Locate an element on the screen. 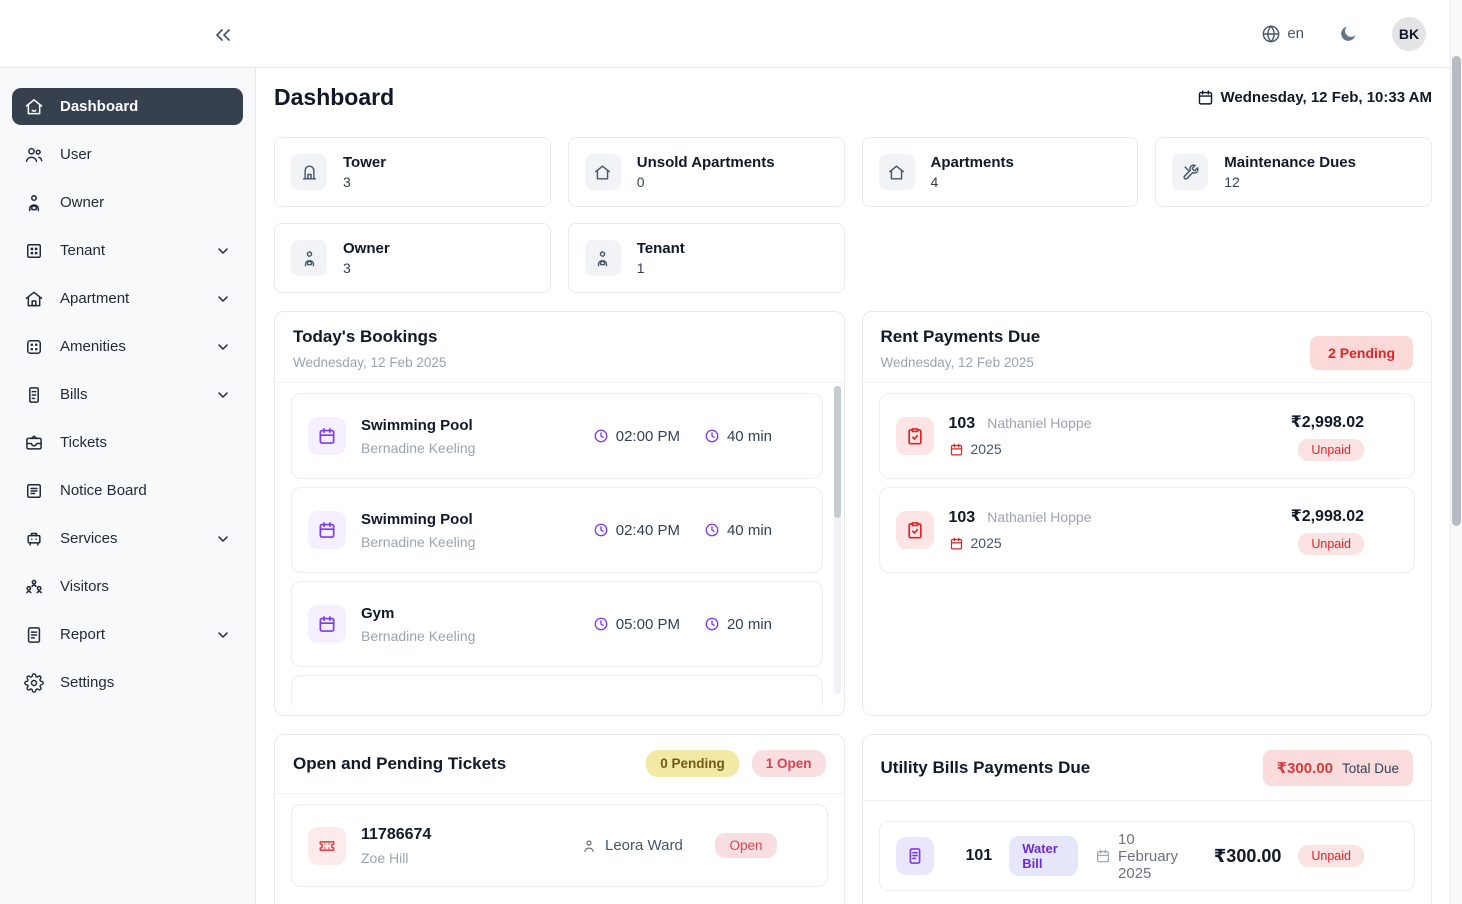 This screenshot has width=1462, height=904. sidebar-item-label: Apartment is located at coordinates (95, 298).